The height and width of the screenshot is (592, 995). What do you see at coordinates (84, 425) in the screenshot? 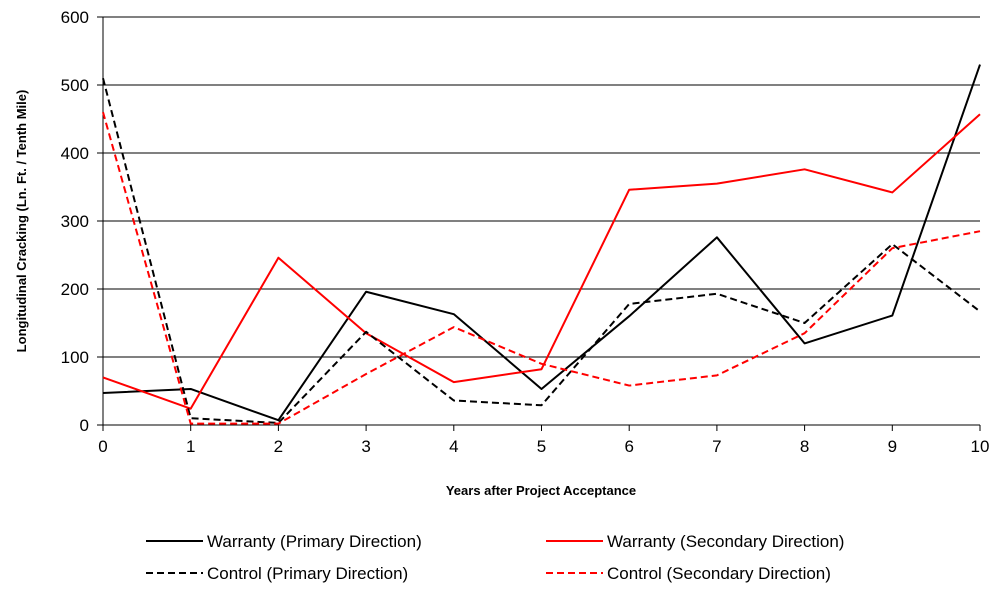
I see `y-tick-label: 0` at bounding box center [84, 425].